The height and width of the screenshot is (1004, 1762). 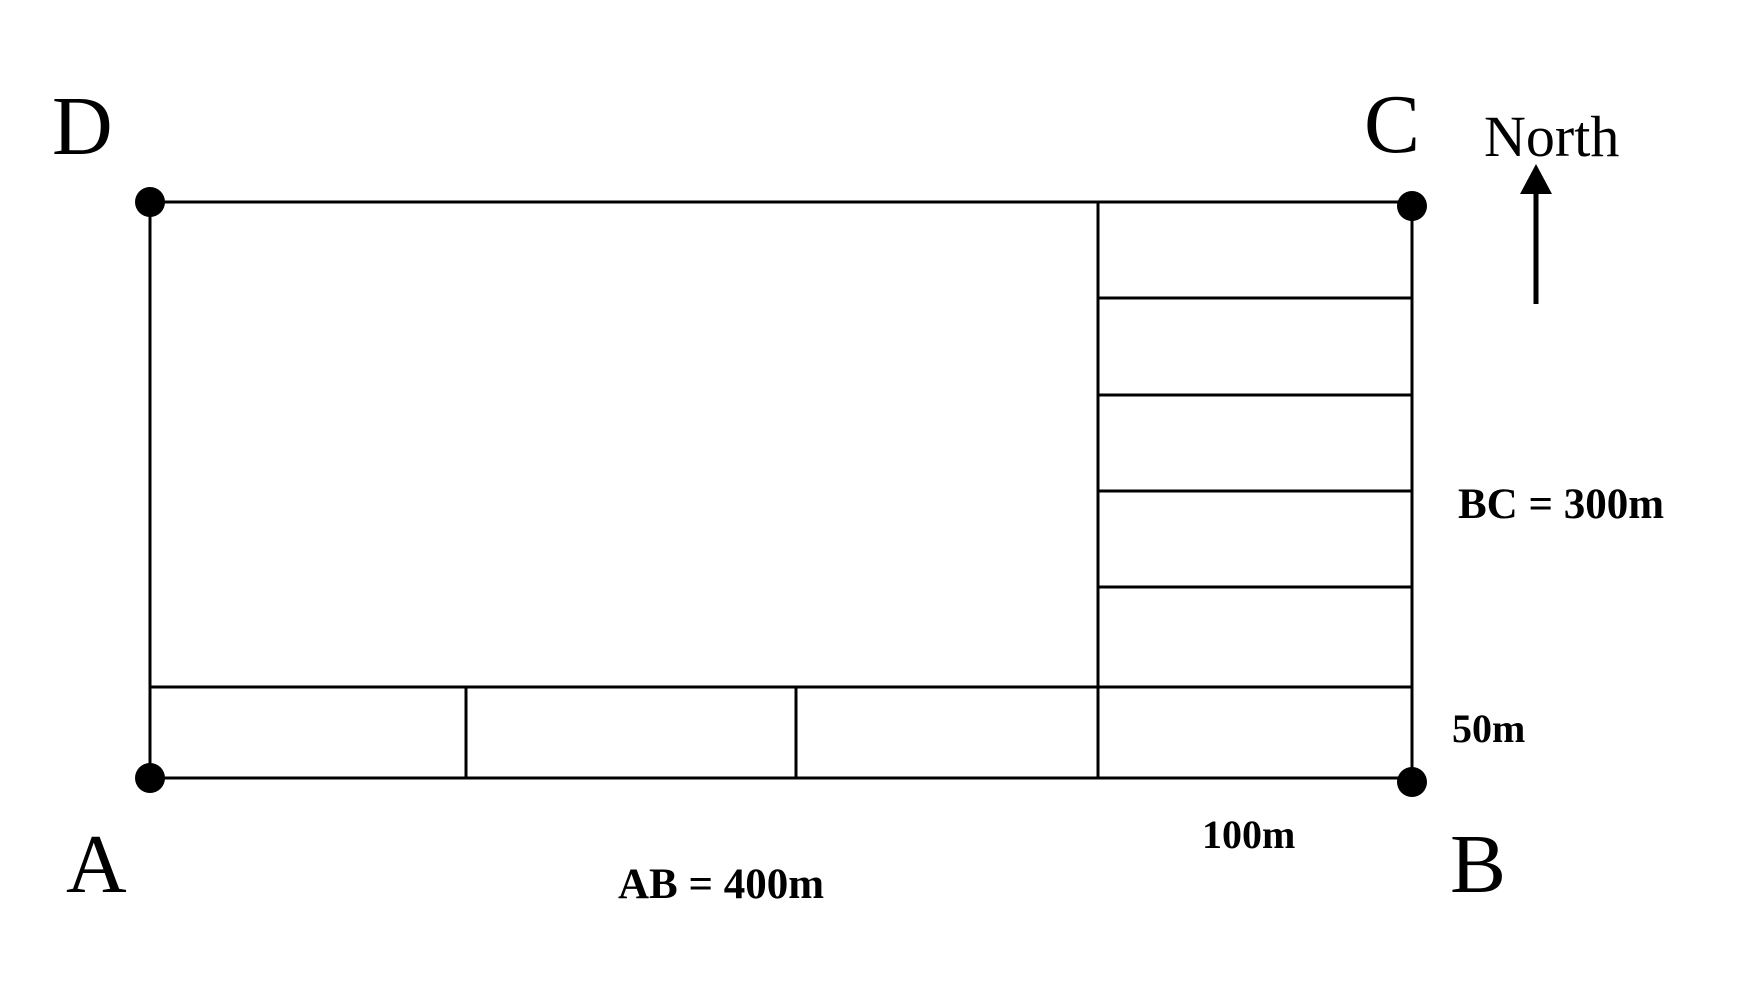 I want to click on north-arrow-icon, so click(x=1536, y=234).